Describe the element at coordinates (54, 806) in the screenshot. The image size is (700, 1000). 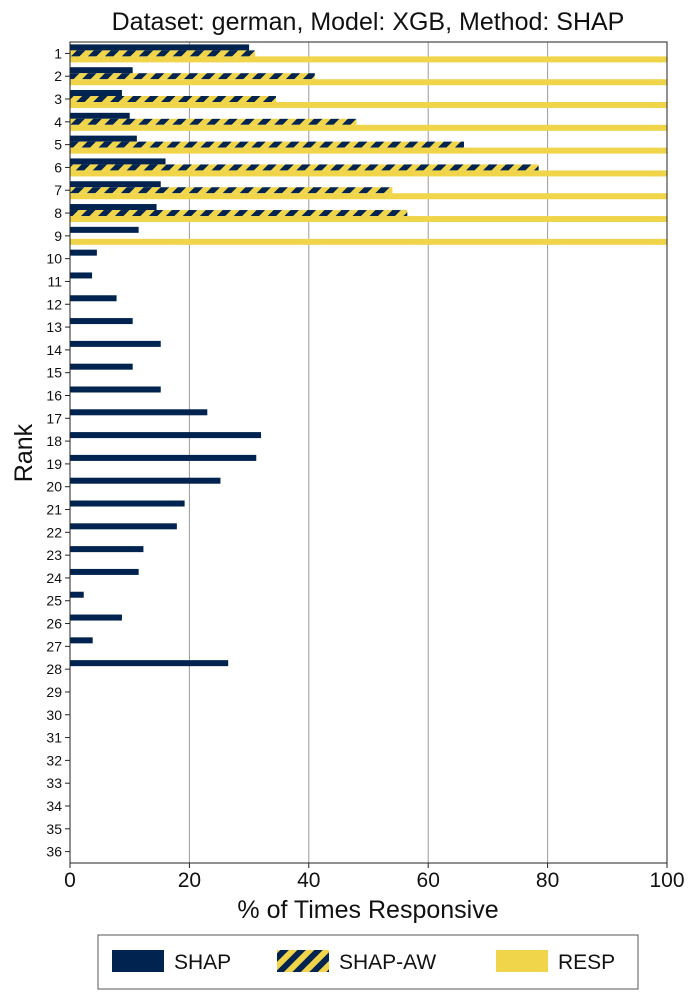
I see `y-tick-label-34: 34` at that location.